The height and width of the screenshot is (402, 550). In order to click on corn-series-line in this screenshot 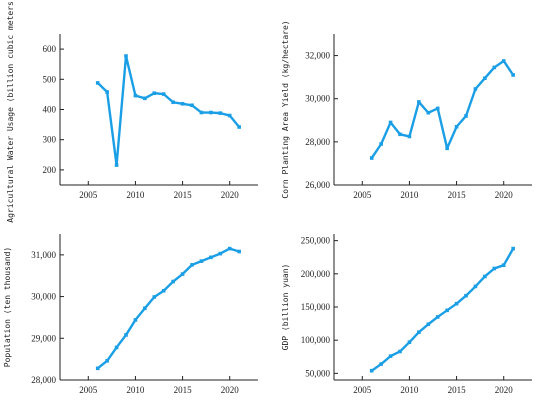, I will do `click(442, 109)`.